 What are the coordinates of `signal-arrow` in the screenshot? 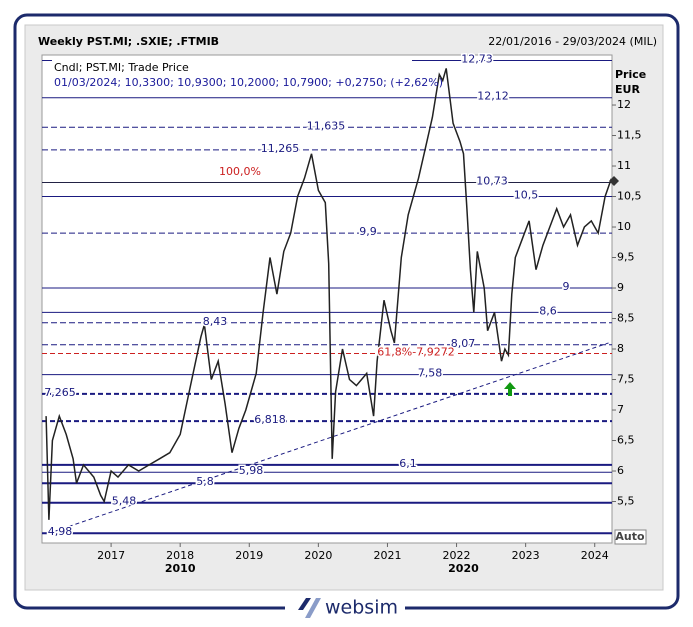 It's located at (510, 389).